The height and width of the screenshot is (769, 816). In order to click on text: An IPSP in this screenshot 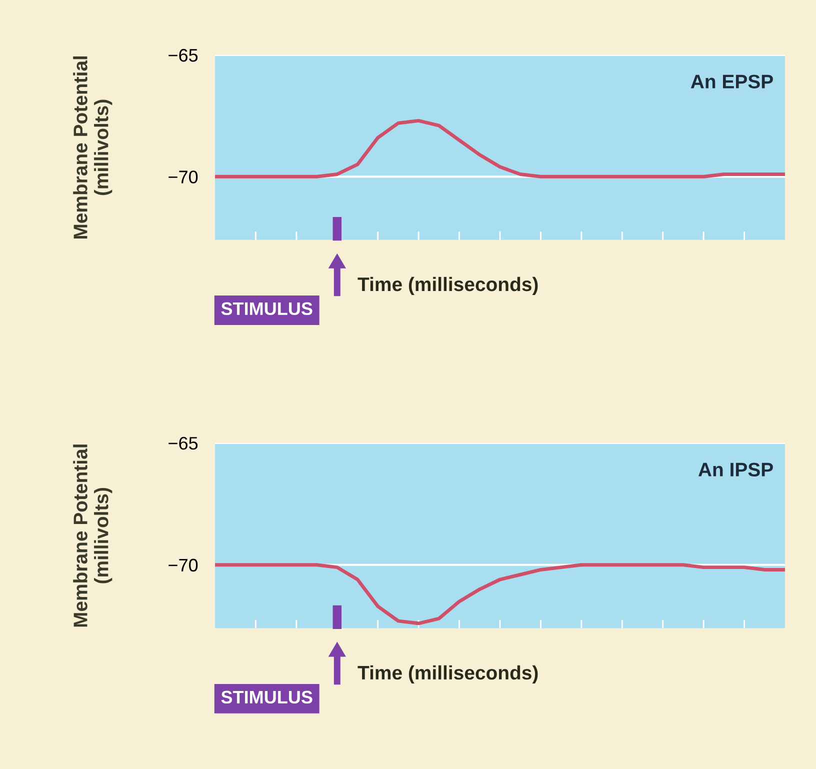, I will do `click(735, 469)`.